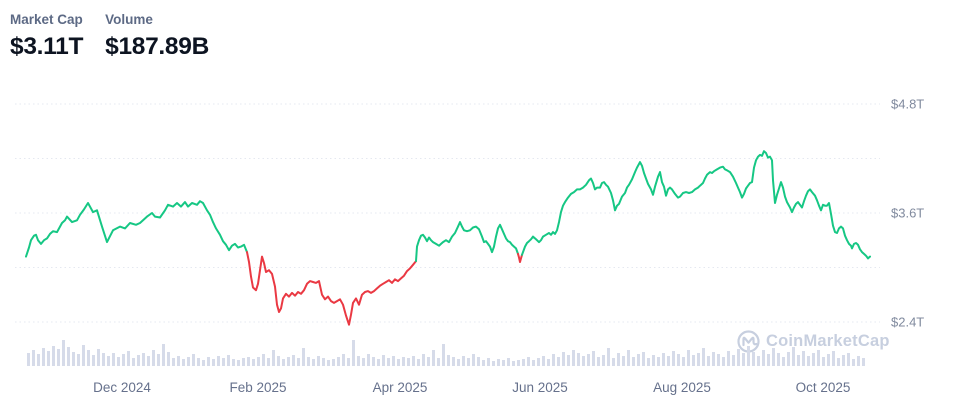 The height and width of the screenshot is (407, 961). I want to click on svg-text: Apr 2025, so click(400, 387).